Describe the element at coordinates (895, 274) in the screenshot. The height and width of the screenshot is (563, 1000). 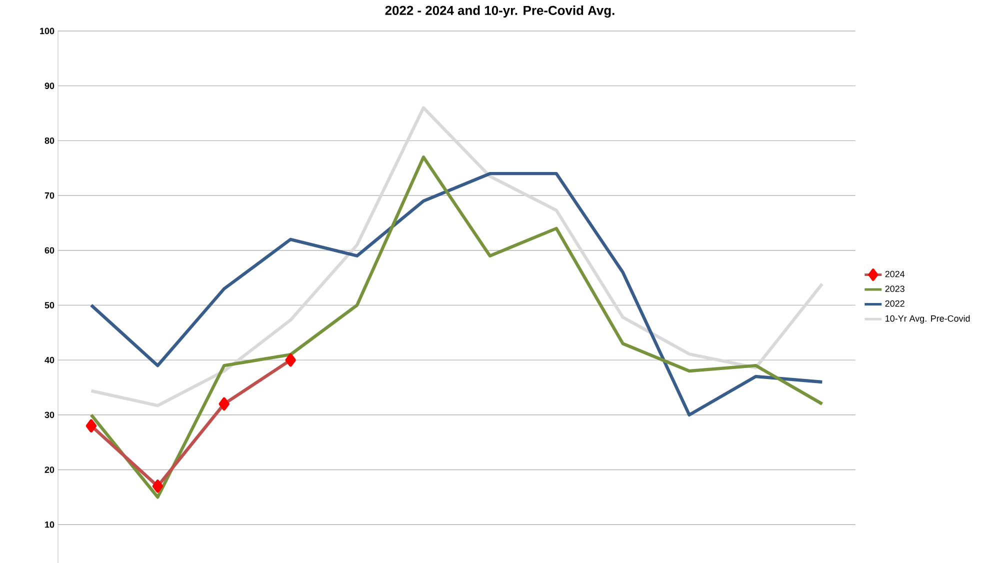
I see `legend-label: 2024` at that location.